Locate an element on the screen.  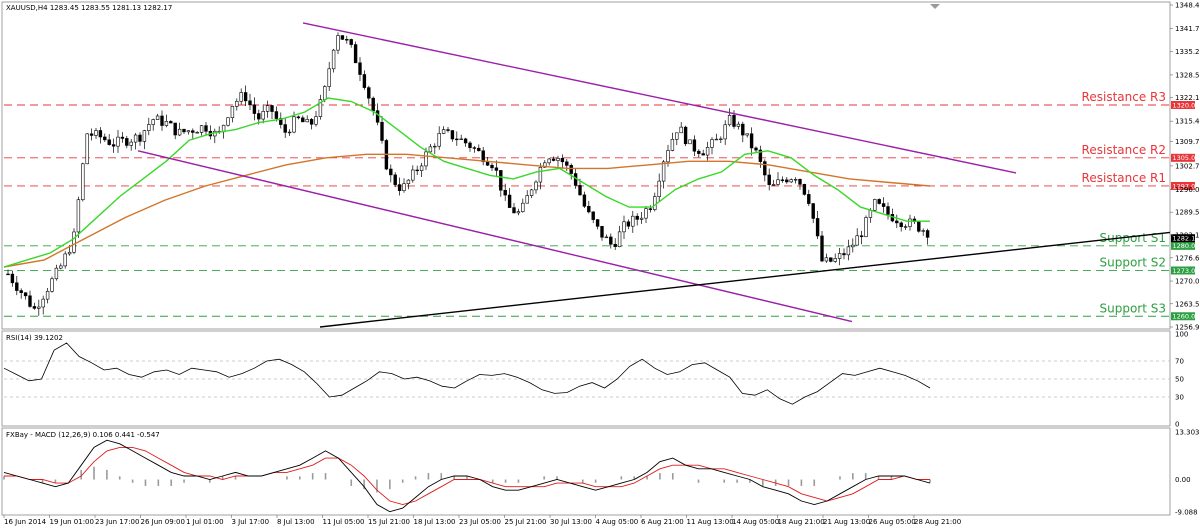
rsi-line is located at coordinates (467, 373).